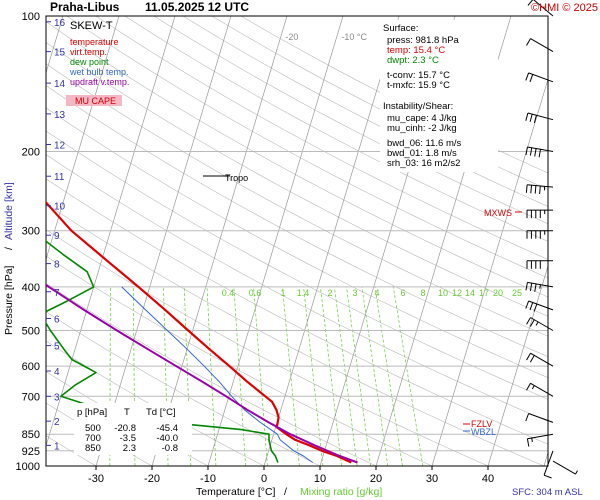 This screenshot has height=500, width=600. I want to click on temperature-axis: -30 -20 -10 0 10 20 30 40, so click(291, 475).